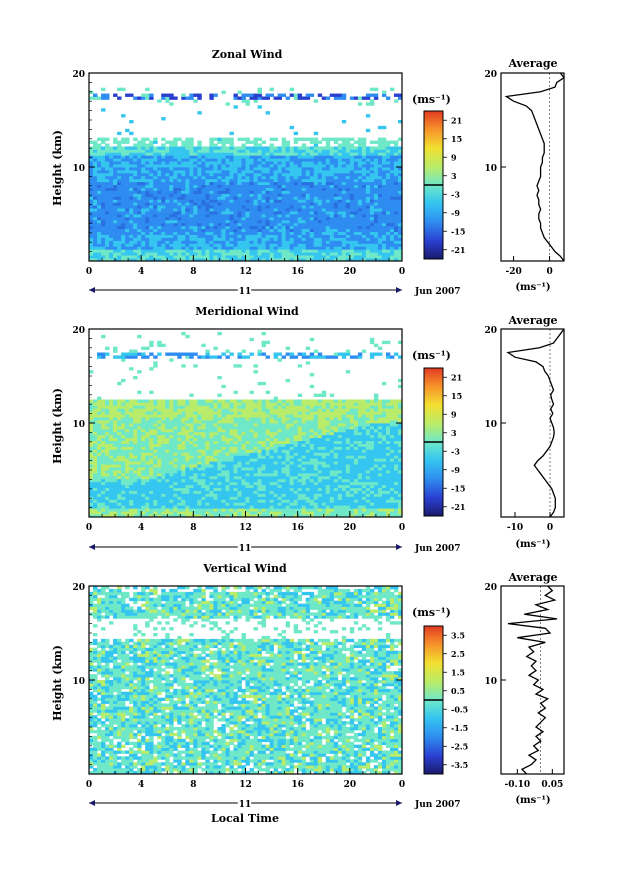 This screenshot has width=618, height=873. Describe the element at coordinates (490, 169) in the screenshot. I see `profile-y-tick-label: 10` at that location.